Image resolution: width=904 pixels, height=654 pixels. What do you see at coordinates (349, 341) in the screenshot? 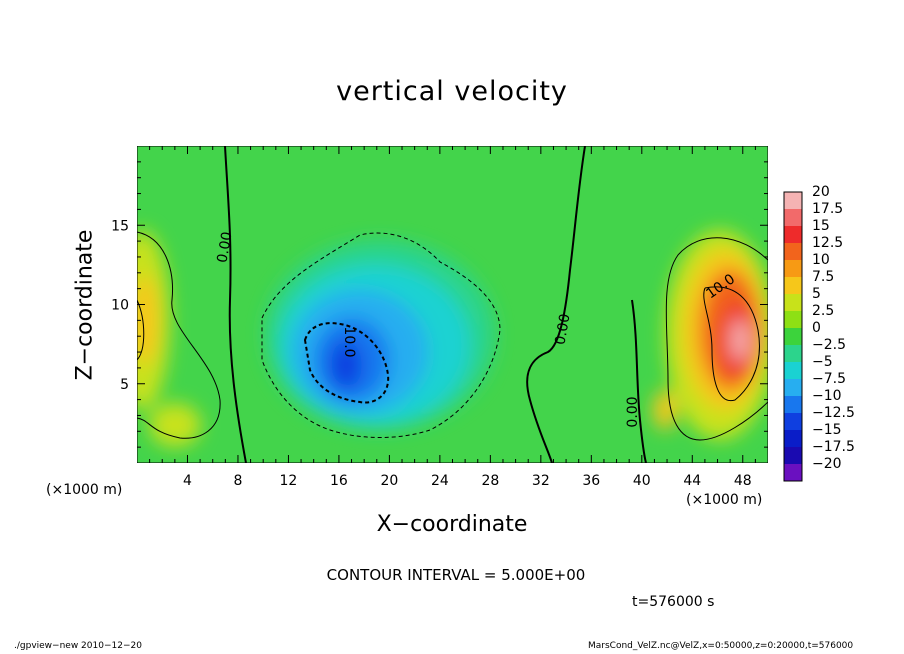
I see `contour-label: 10.0` at bounding box center [349, 341].